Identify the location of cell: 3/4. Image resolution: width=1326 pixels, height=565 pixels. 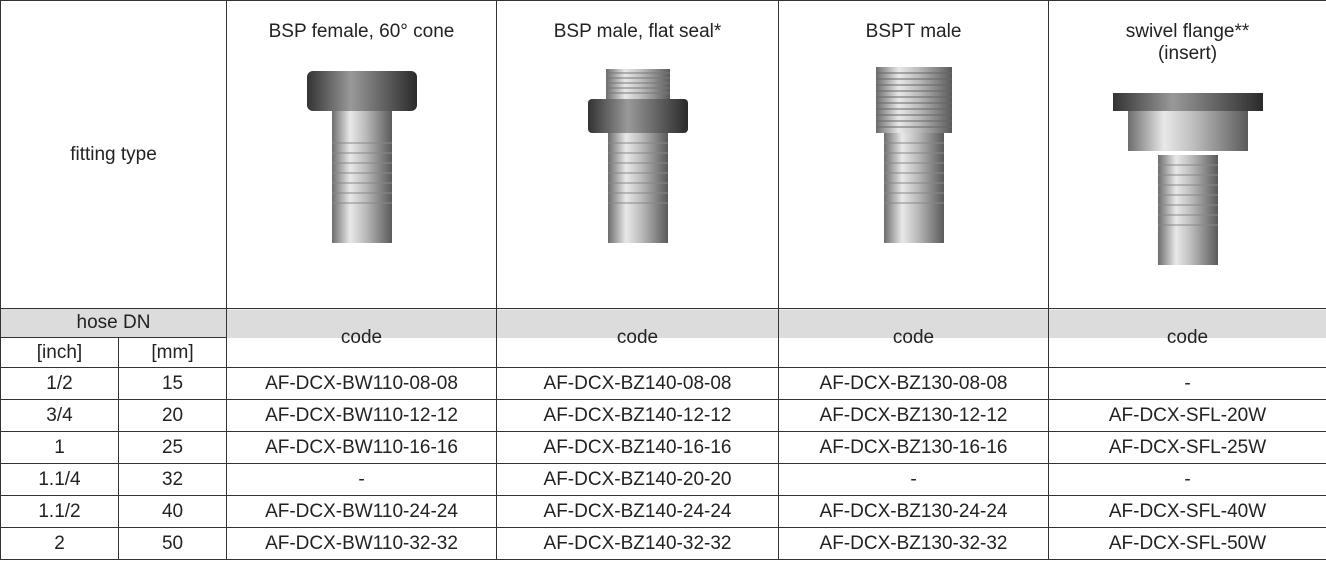
(59, 415).